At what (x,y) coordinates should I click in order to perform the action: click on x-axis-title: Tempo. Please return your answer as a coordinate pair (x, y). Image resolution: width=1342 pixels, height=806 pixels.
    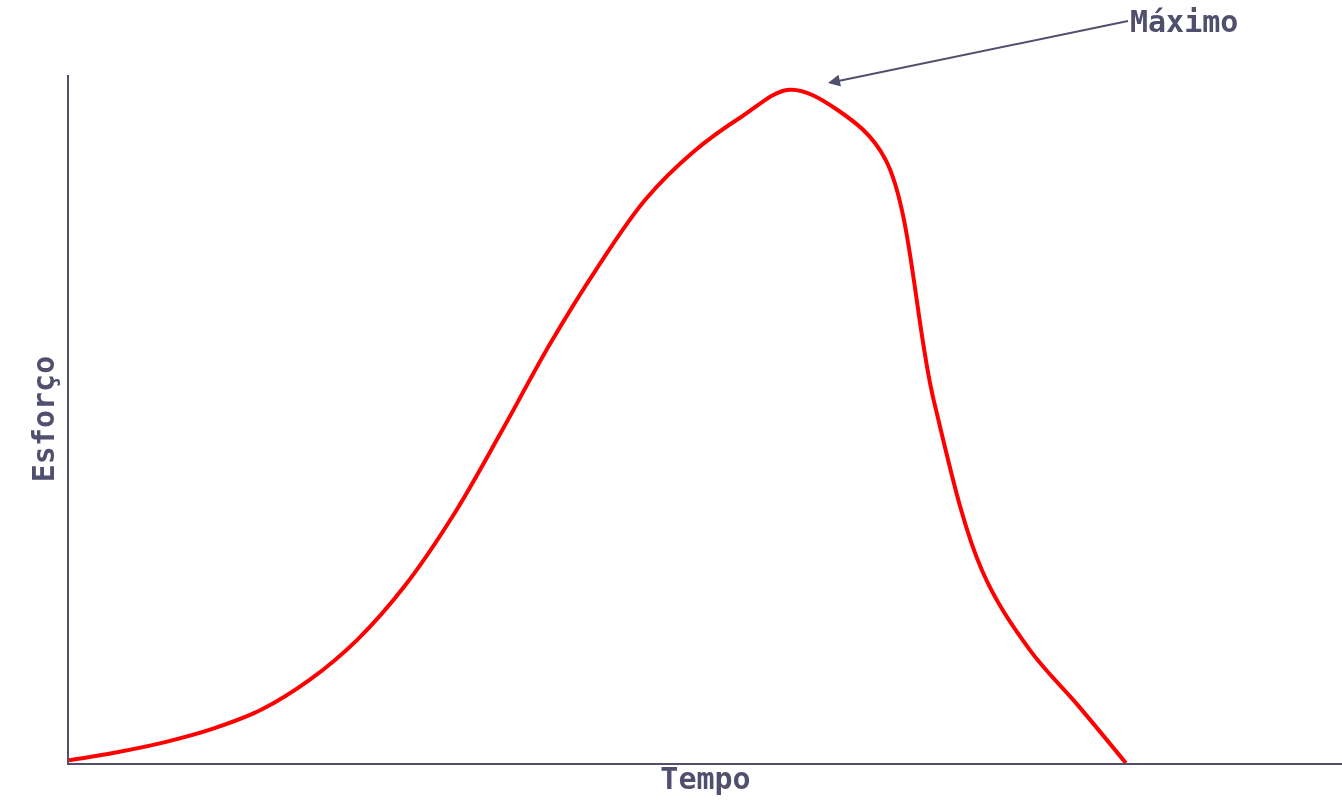
    Looking at the image, I should click on (705, 778).